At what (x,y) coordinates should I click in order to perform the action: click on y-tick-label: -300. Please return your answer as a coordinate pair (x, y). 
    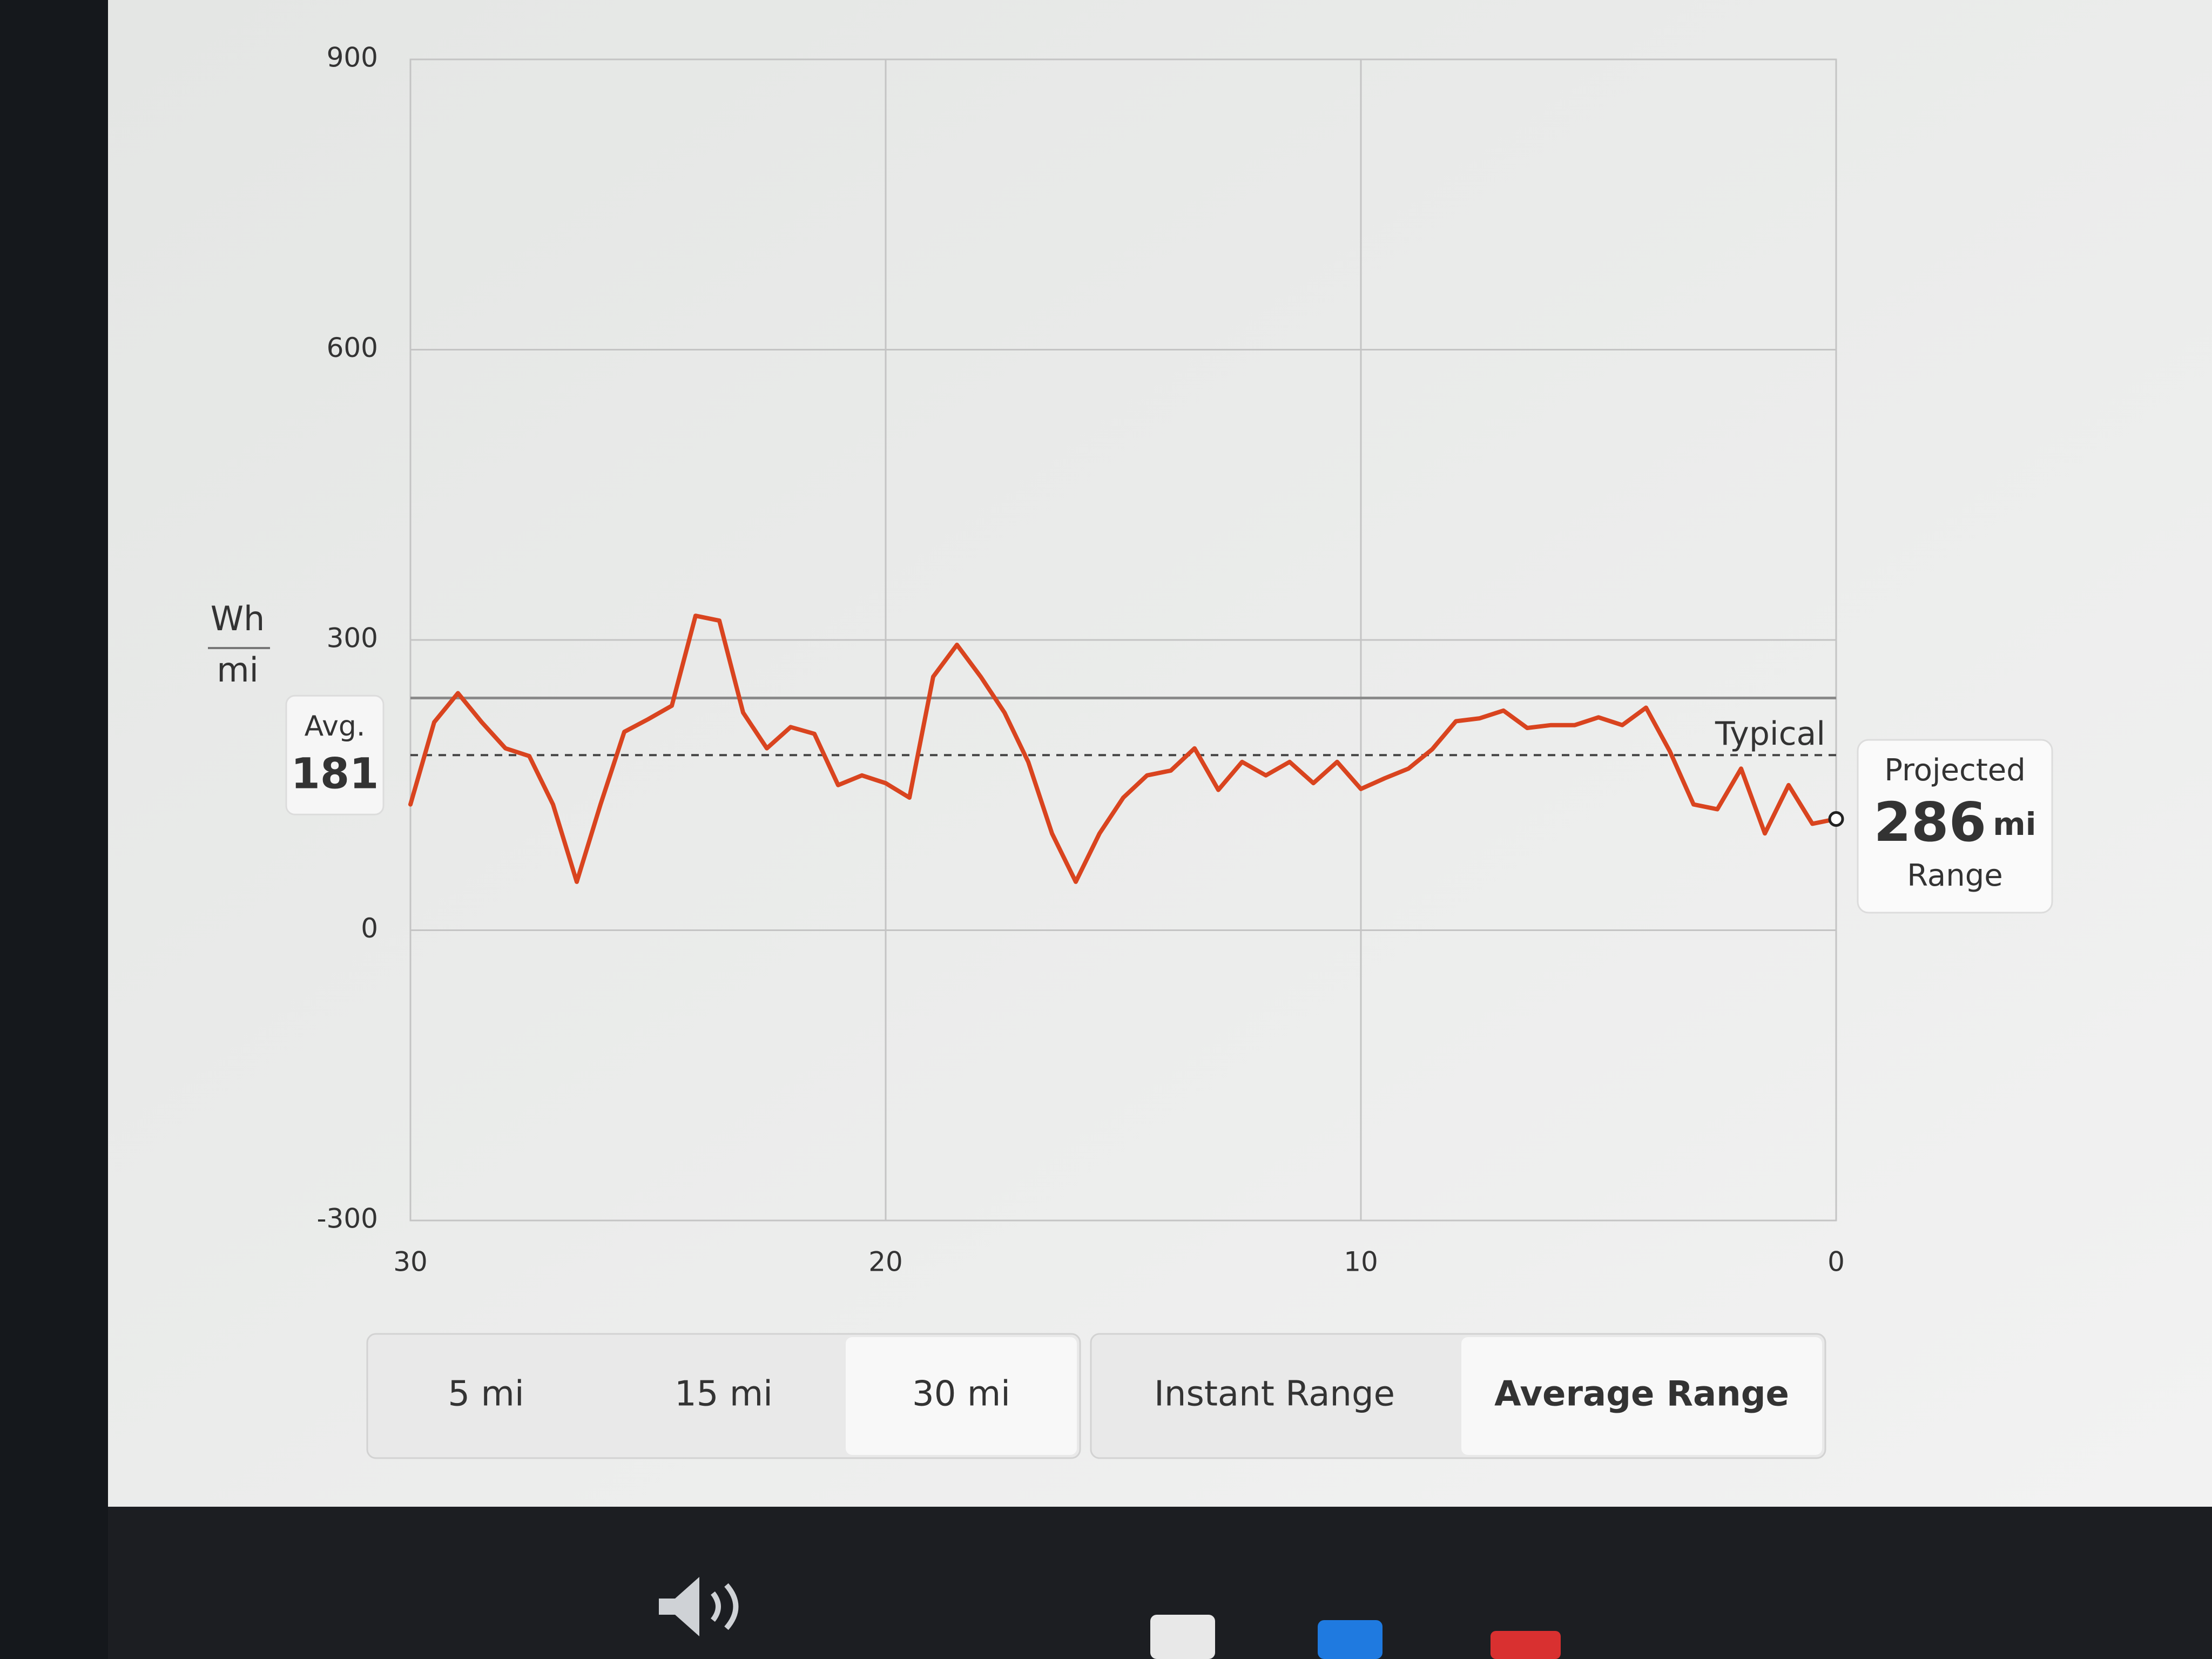
    Looking at the image, I should click on (347, 1219).